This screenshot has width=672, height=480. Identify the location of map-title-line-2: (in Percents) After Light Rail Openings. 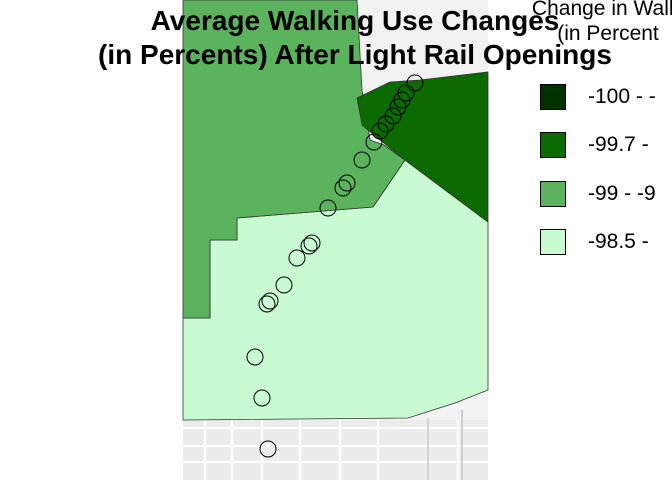
(355, 54).